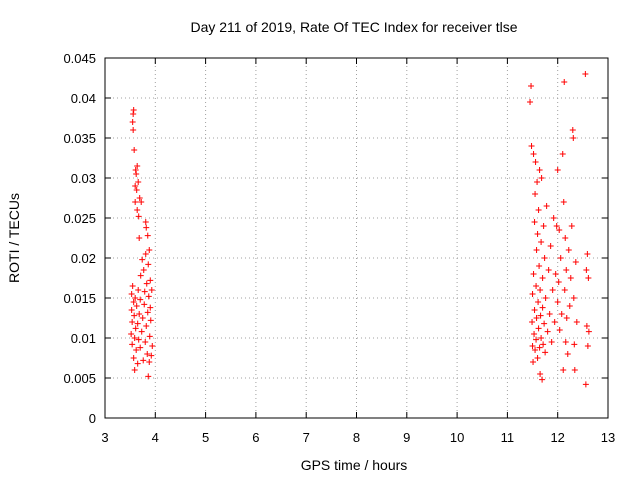  What do you see at coordinates (356, 437) in the screenshot?
I see `x-tick-label: 8` at bounding box center [356, 437].